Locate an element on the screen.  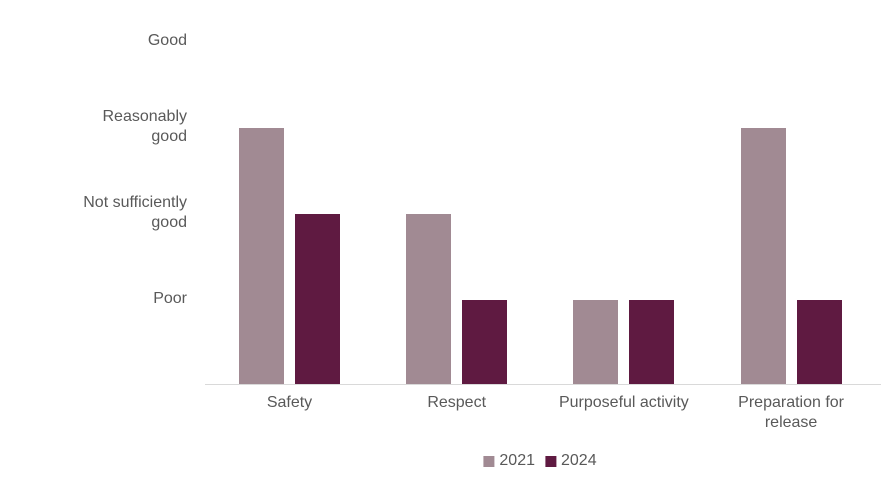
bar-2024-safety is located at coordinates (317, 299).